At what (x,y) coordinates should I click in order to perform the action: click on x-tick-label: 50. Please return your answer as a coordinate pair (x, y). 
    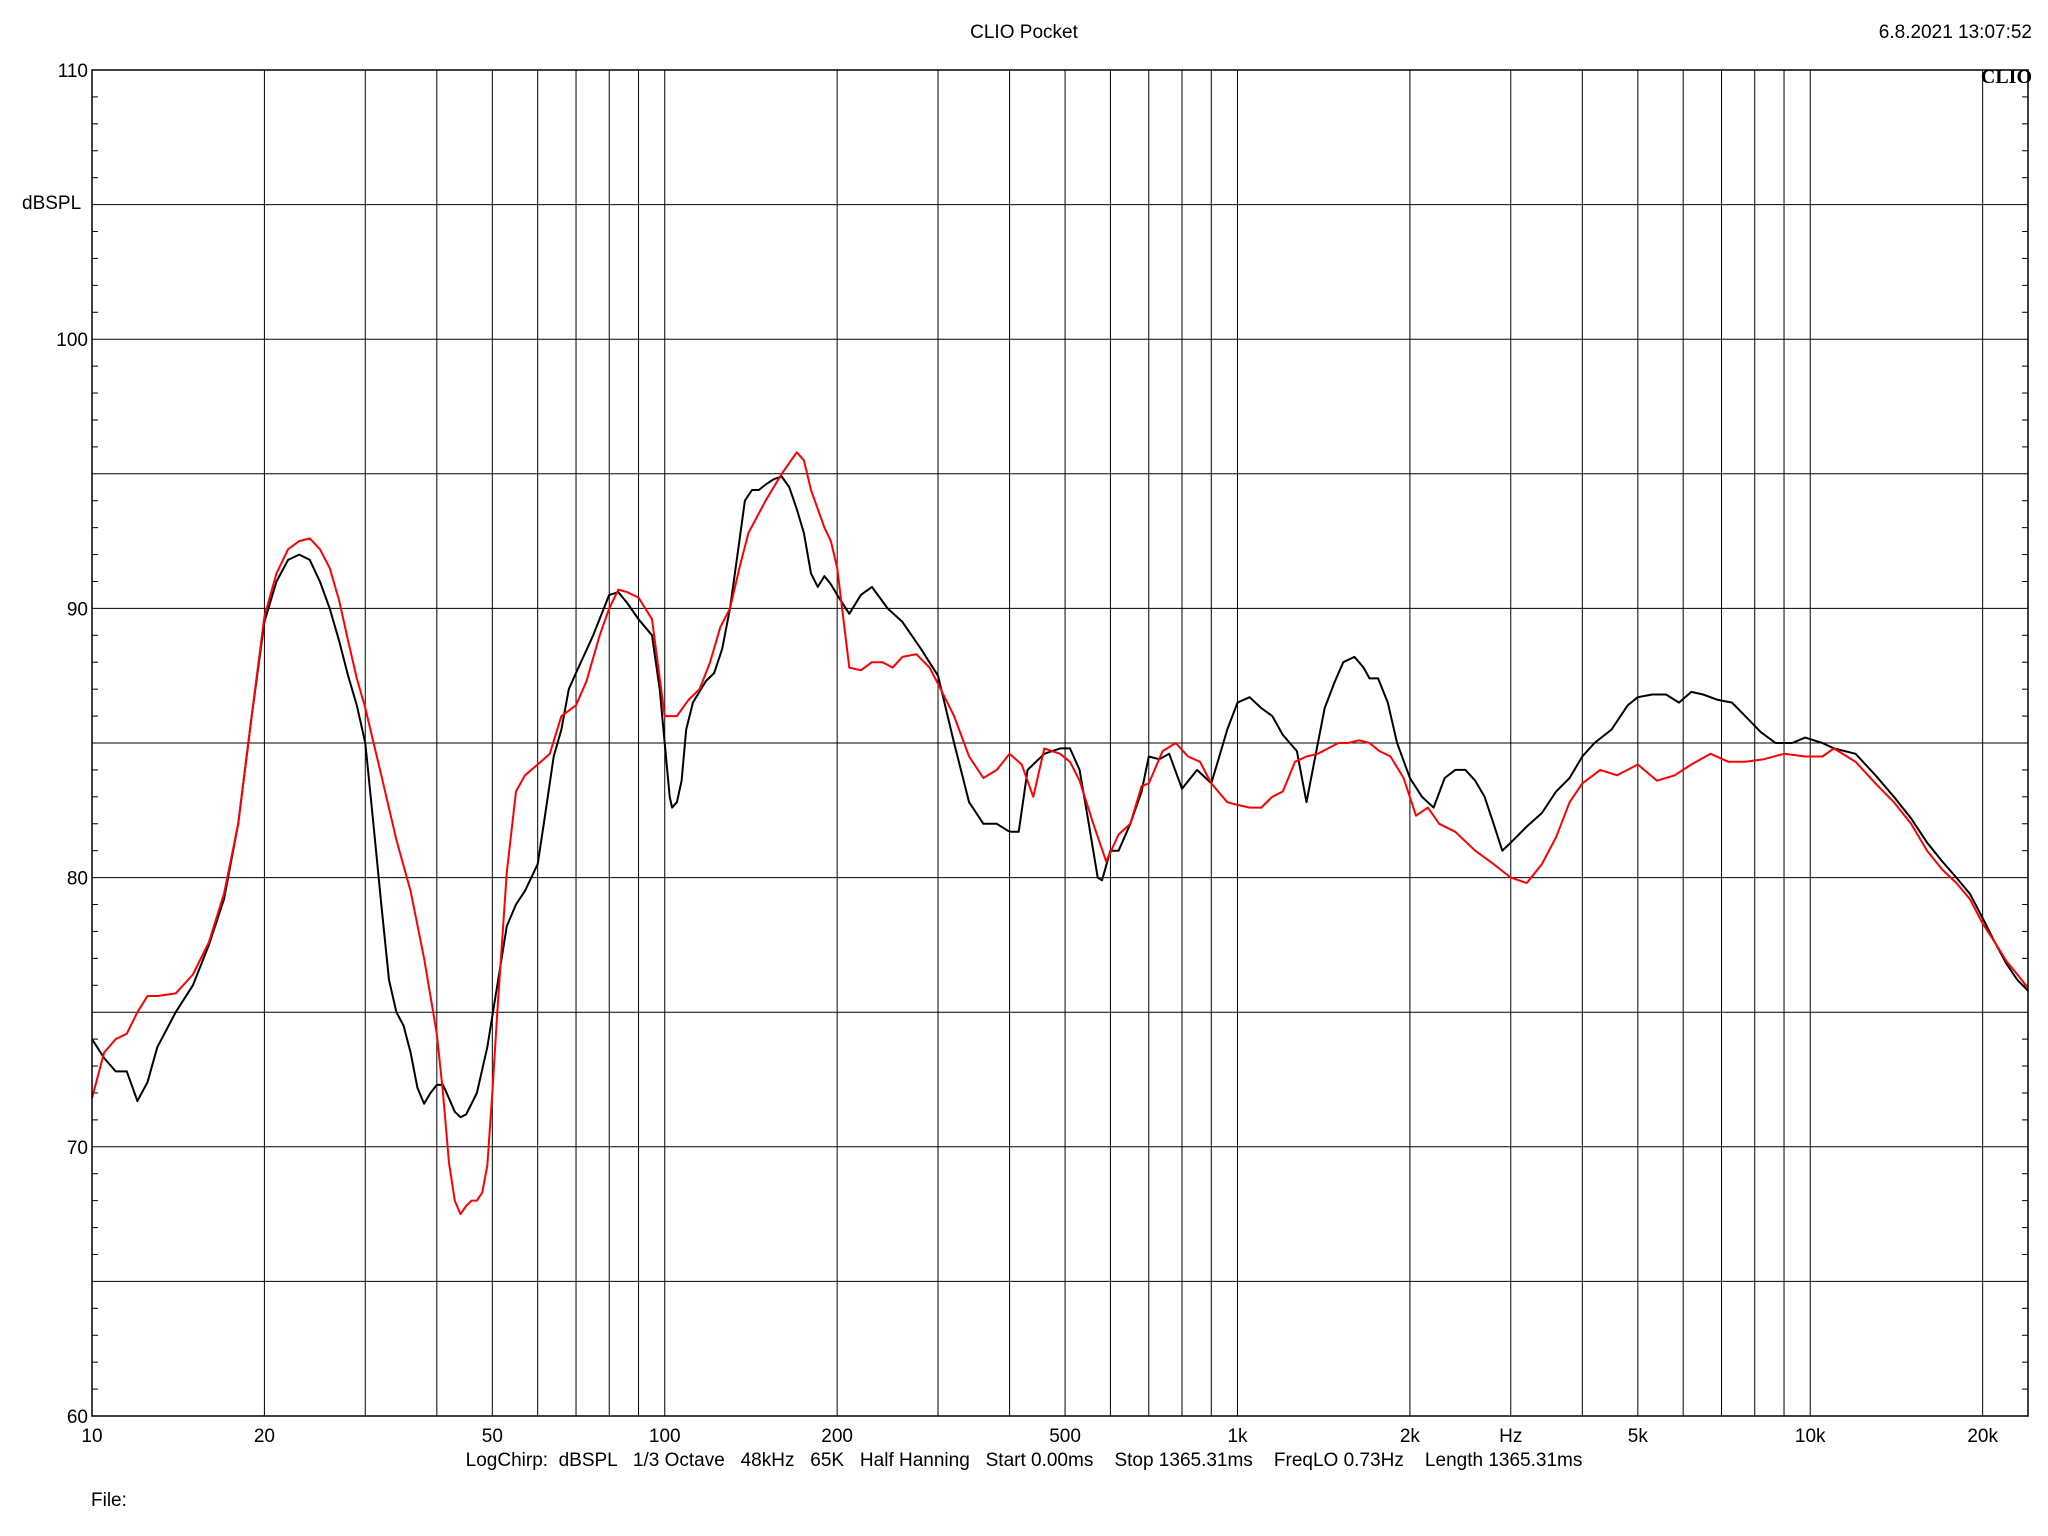
    Looking at the image, I should click on (492, 1436).